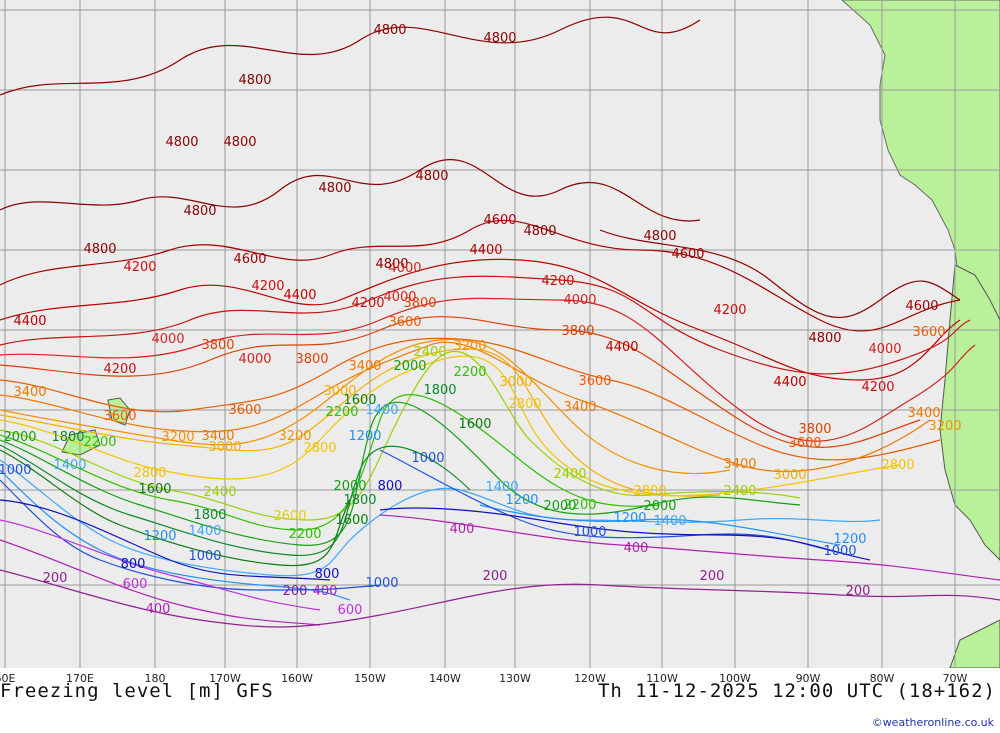 This screenshot has height=733, width=1000. What do you see at coordinates (955, 678) in the screenshot?
I see `longitude-label: 70W` at bounding box center [955, 678].